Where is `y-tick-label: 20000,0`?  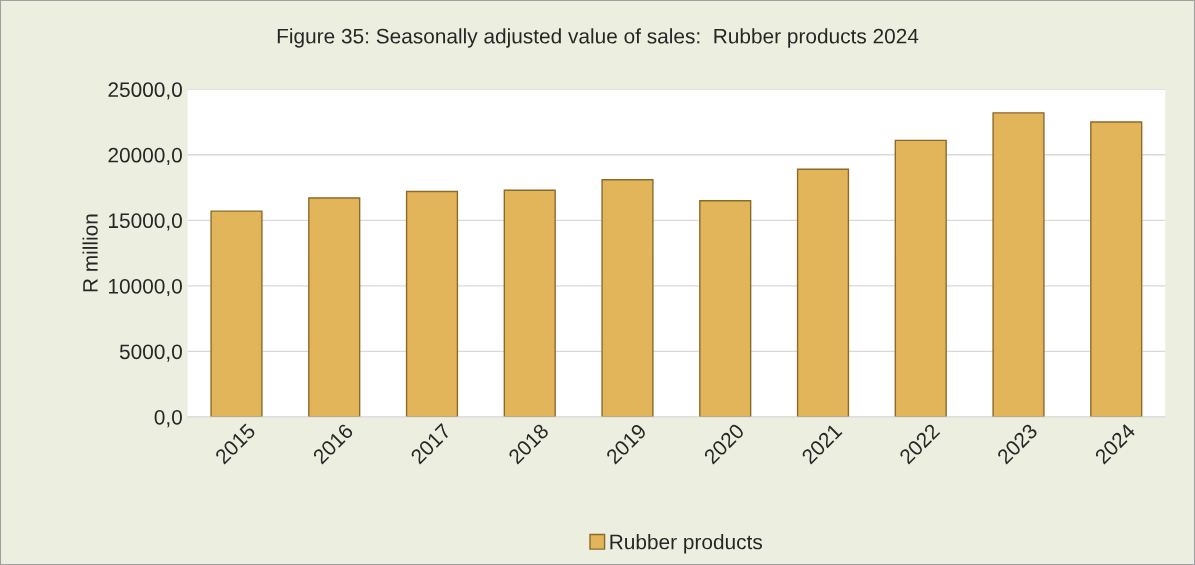 y-tick-label: 20000,0 is located at coordinates (145, 156).